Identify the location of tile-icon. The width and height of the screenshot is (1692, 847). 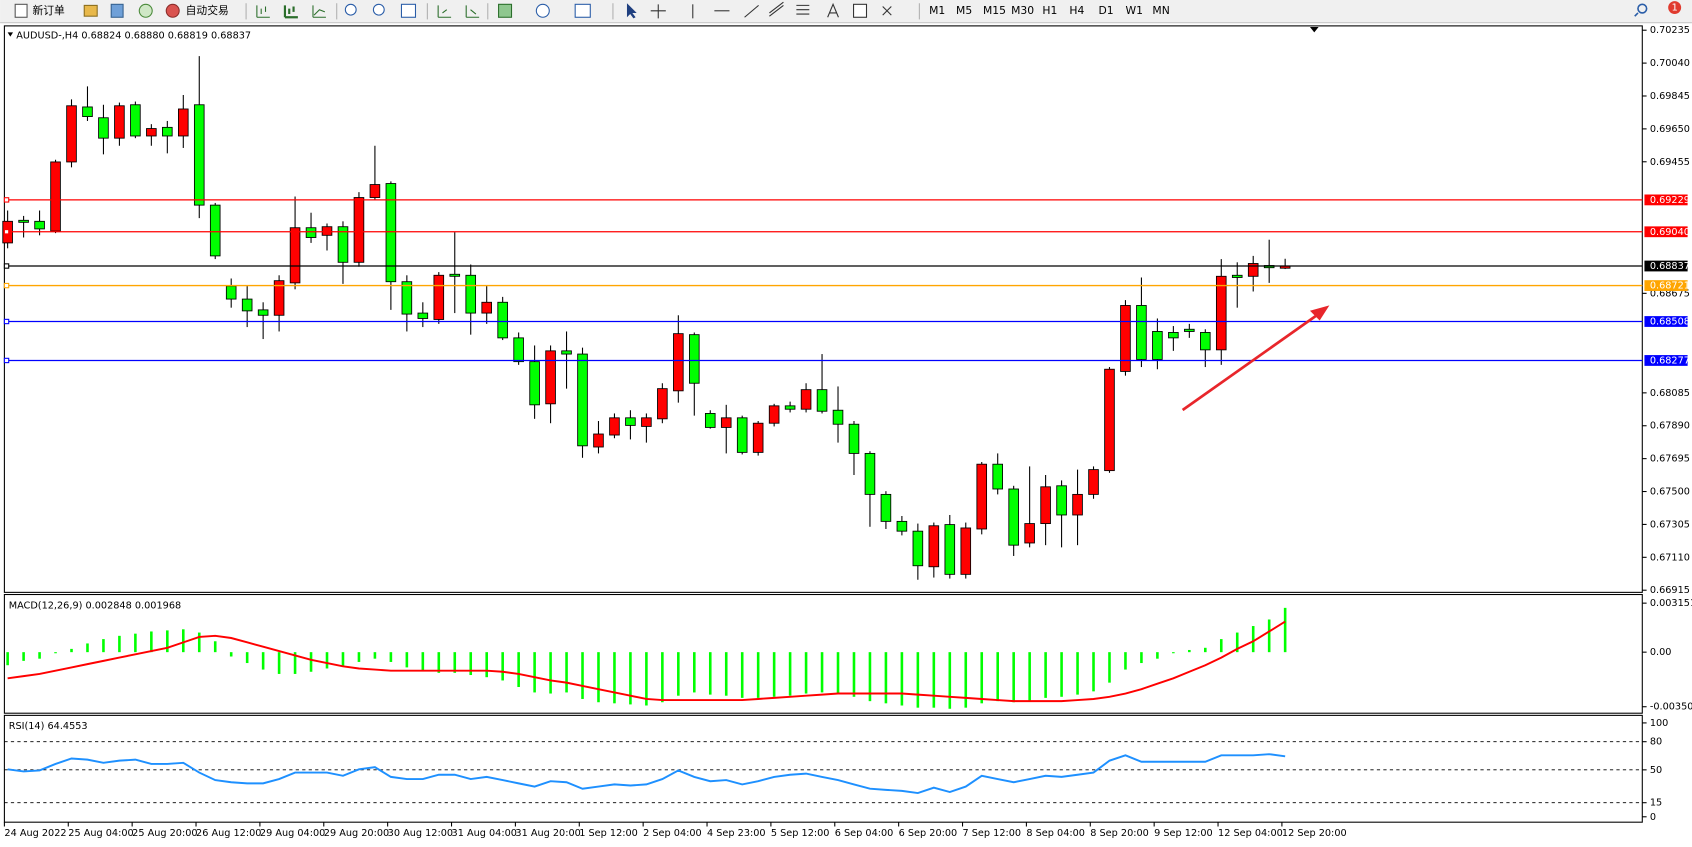
(408, 10).